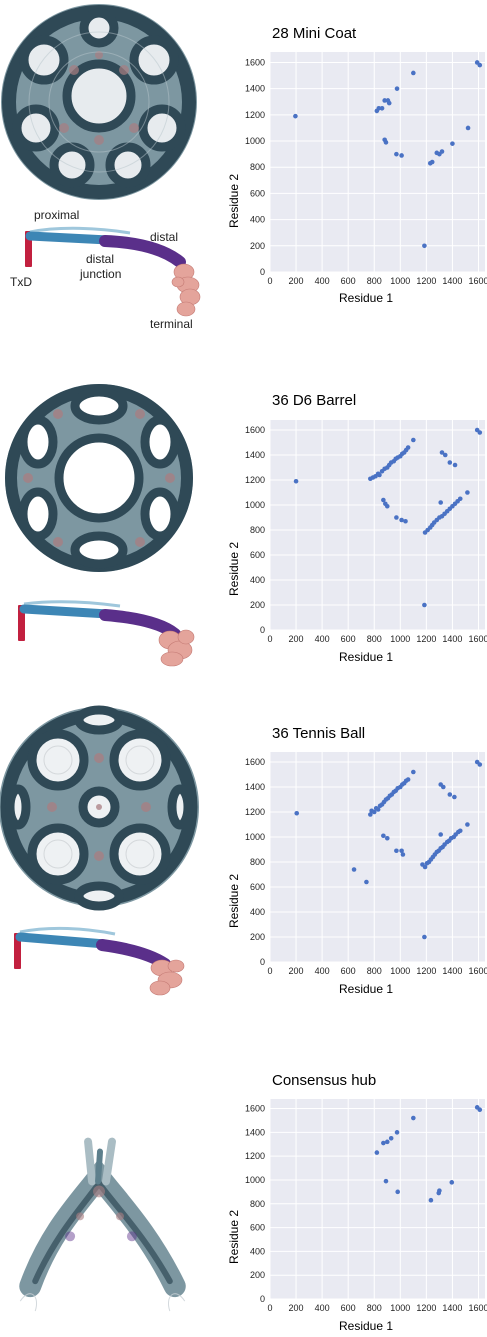 This screenshot has width=487, height=1337. I want to click on consensus-hub-structure-illustration, so click(102, 1224).